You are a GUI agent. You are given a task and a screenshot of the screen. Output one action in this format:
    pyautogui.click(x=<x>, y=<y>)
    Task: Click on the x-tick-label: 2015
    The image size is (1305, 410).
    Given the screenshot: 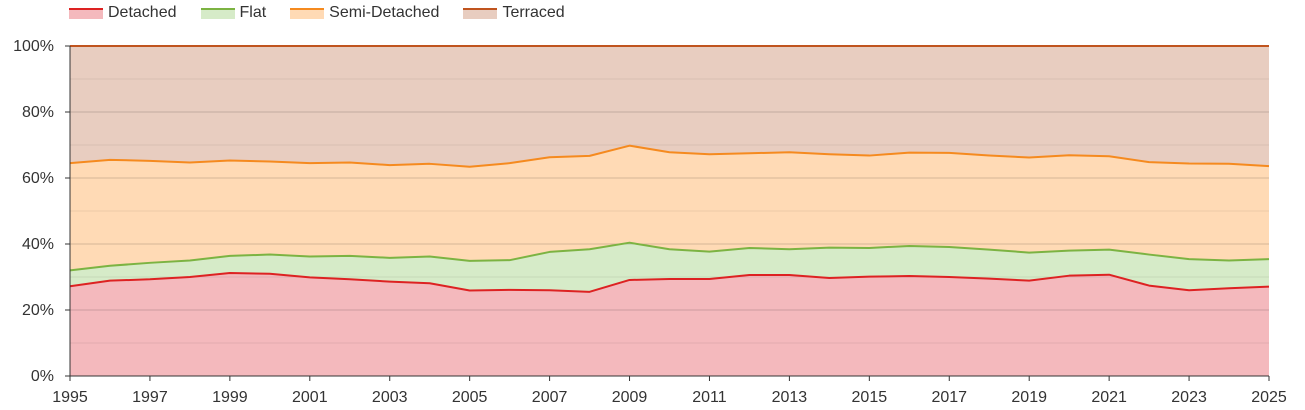 What is the action you would take?
    pyautogui.click(x=870, y=397)
    